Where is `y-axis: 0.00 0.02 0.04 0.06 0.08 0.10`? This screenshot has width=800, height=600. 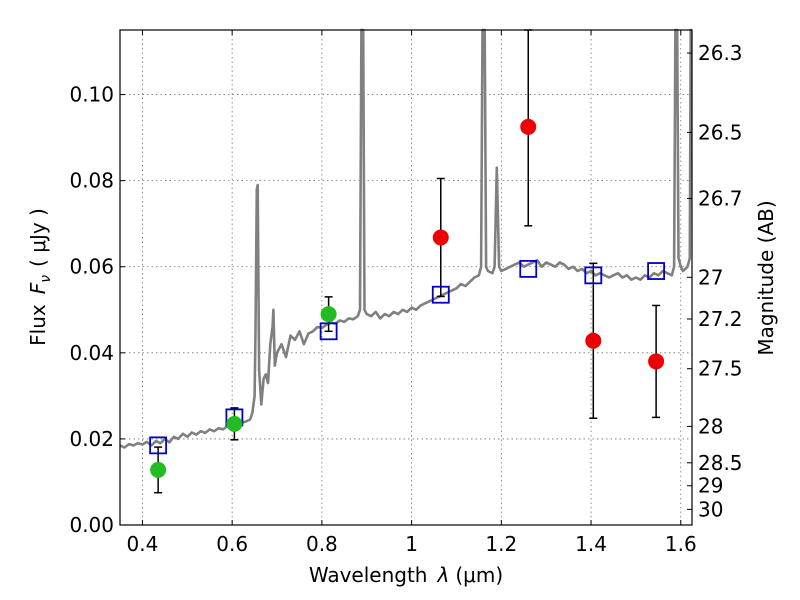
y-axis: 0.00 0.02 0.04 0.06 0.08 0.10 is located at coordinates (97, 310).